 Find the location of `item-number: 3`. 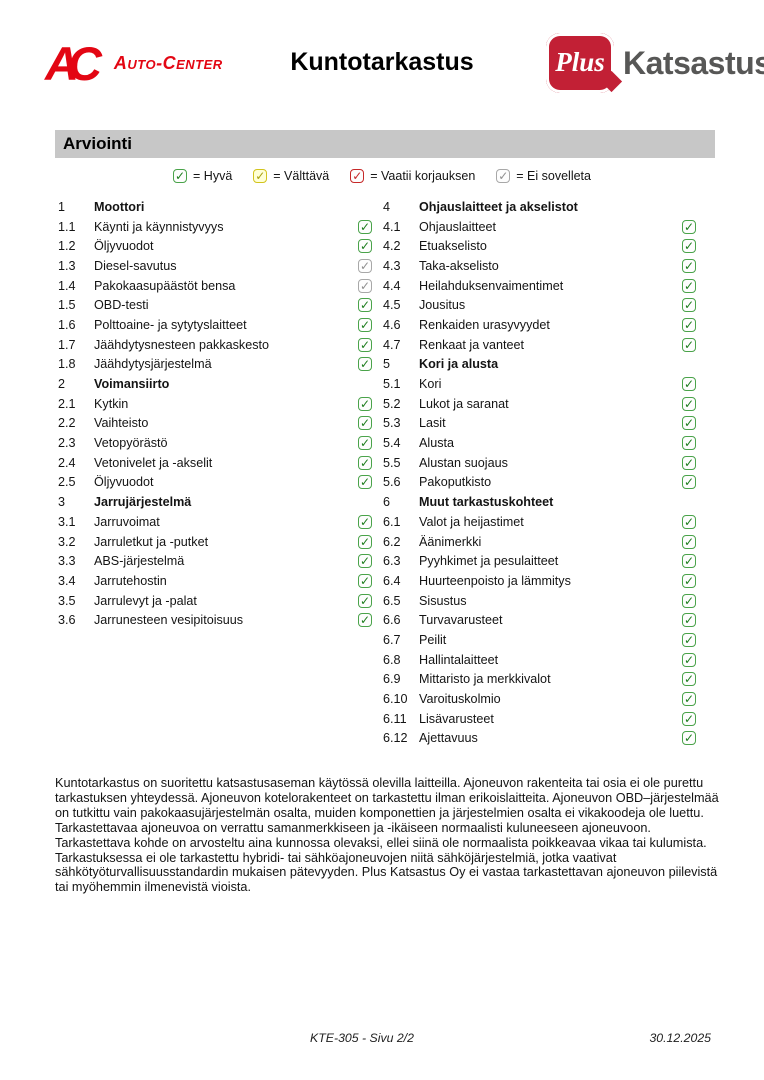

item-number: 3 is located at coordinates (62, 502).